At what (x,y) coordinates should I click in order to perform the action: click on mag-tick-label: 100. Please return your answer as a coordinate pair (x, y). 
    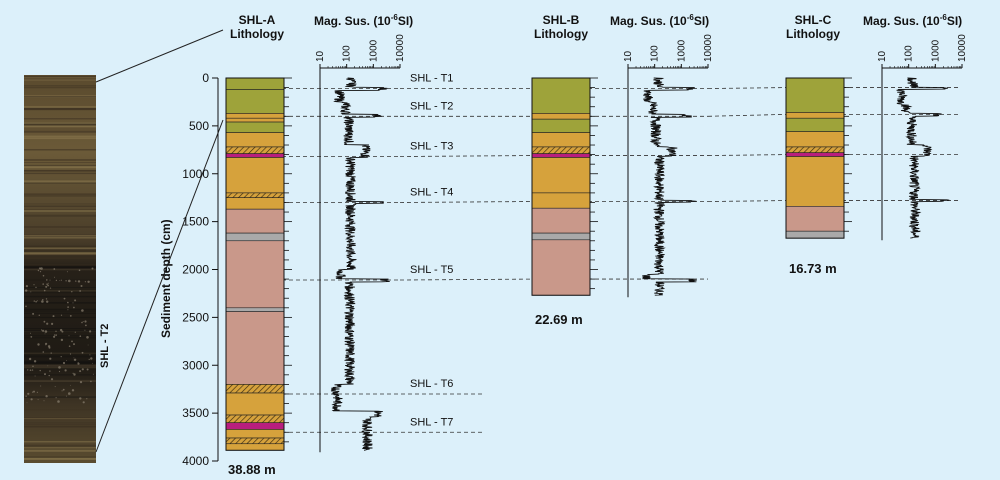
    Looking at the image, I should click on (909, 53).